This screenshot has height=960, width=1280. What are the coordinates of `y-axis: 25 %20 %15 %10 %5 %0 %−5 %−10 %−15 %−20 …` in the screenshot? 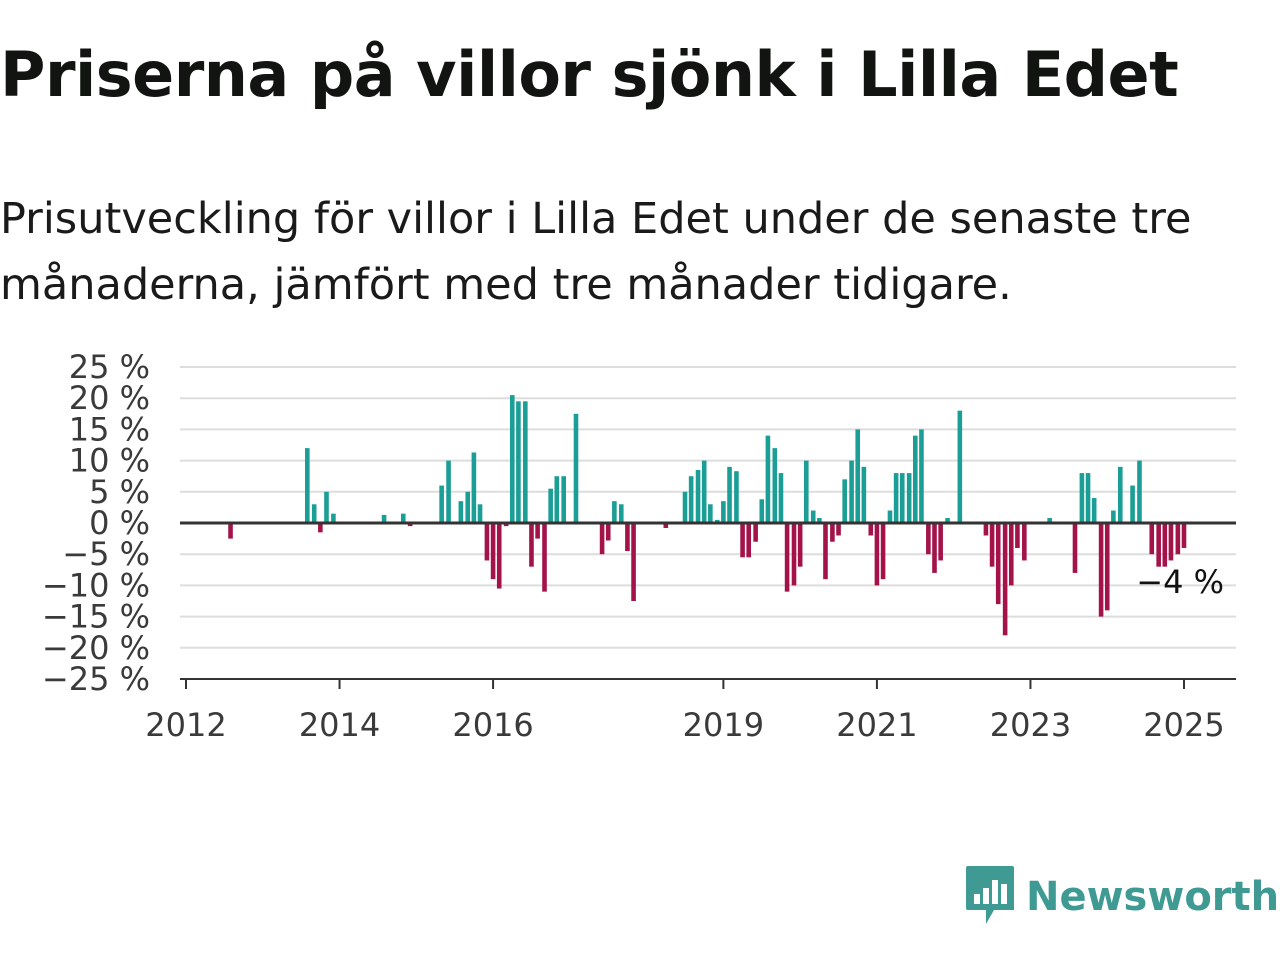 It's located at (96, 523).